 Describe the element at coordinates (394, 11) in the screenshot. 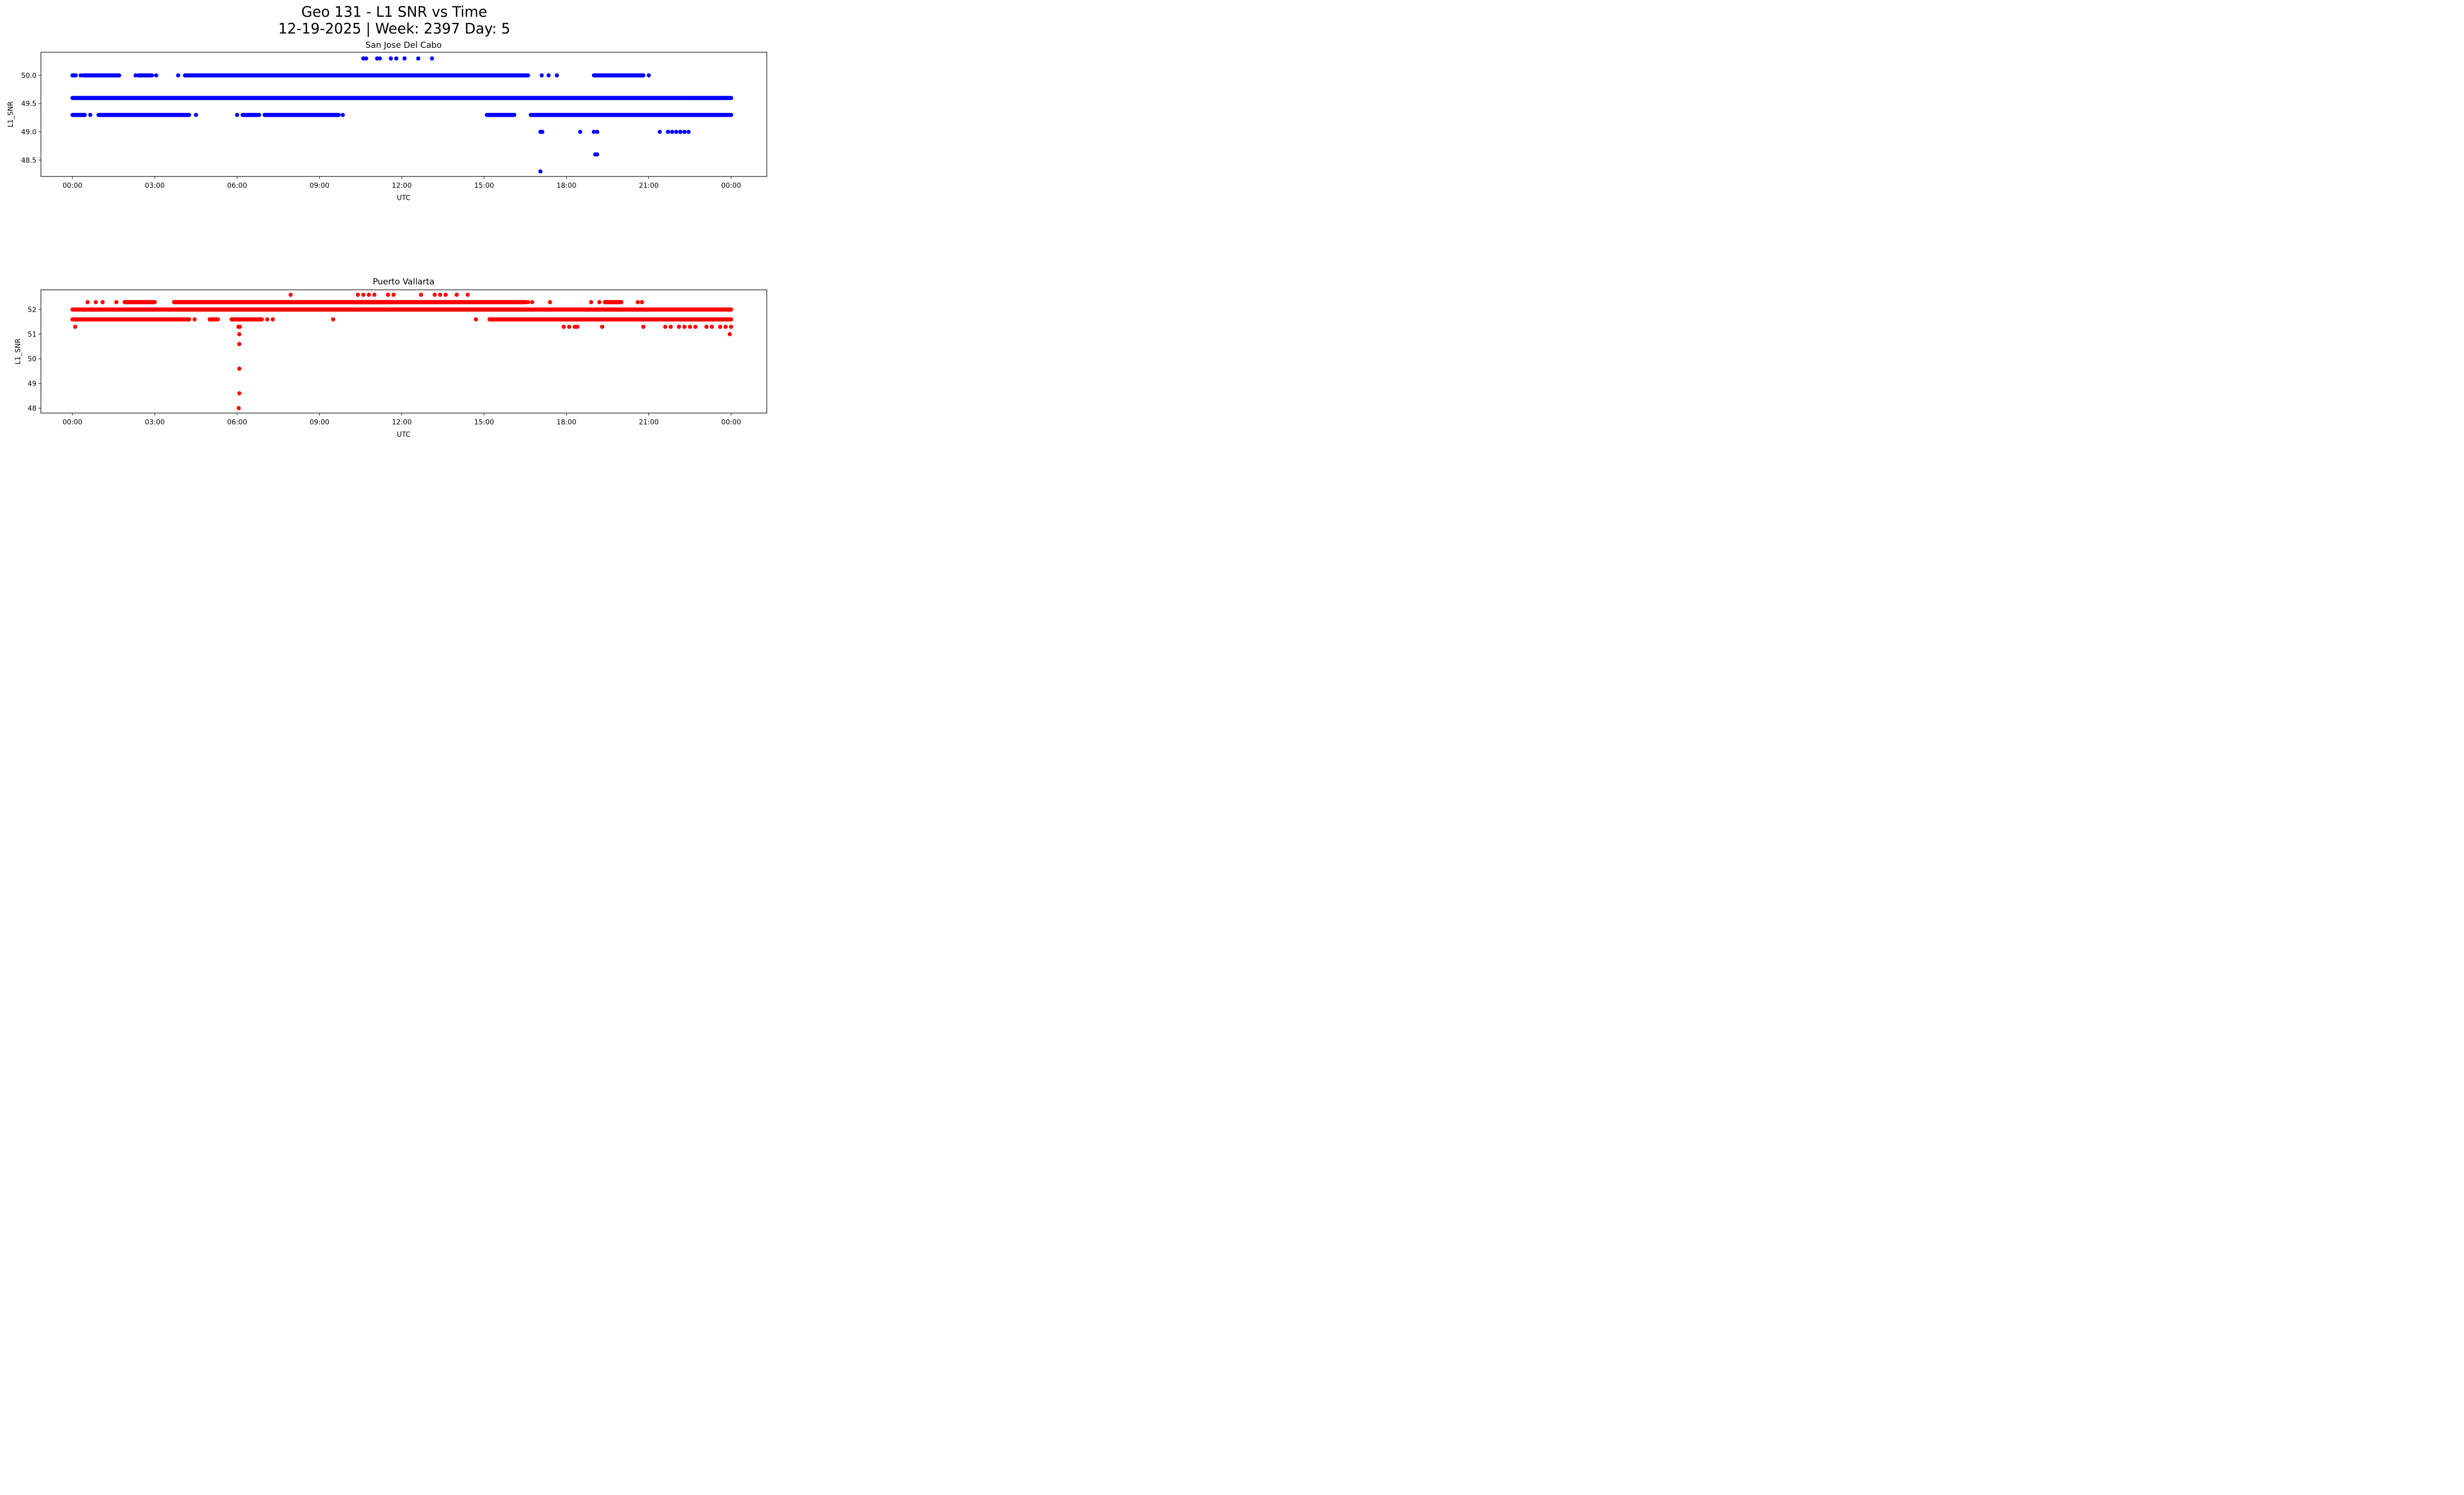

I see `figure-title-line1: Geo 131 - L1 SNR vs Time` at that location.